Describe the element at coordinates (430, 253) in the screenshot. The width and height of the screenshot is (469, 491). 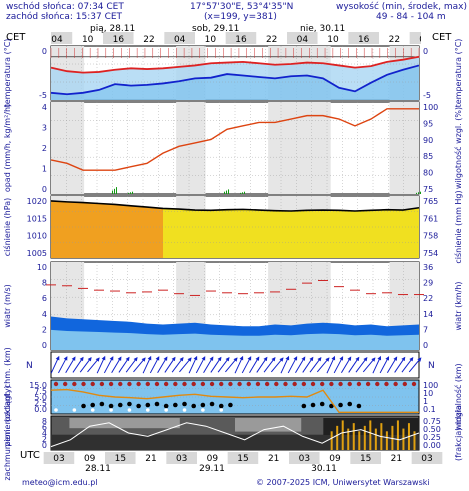
I see `pressure-tick-right: 754` at that location.